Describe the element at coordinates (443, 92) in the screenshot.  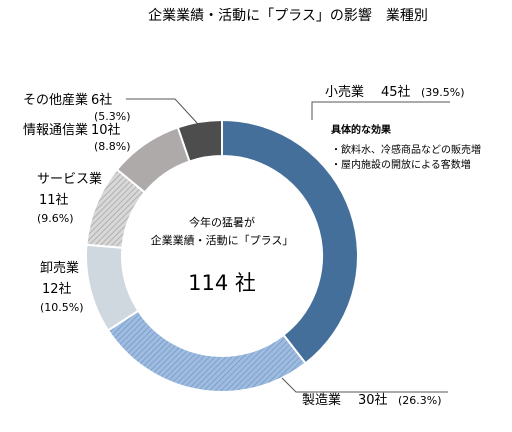
I see `slice-pct-retail: (39.5%)` at that location.